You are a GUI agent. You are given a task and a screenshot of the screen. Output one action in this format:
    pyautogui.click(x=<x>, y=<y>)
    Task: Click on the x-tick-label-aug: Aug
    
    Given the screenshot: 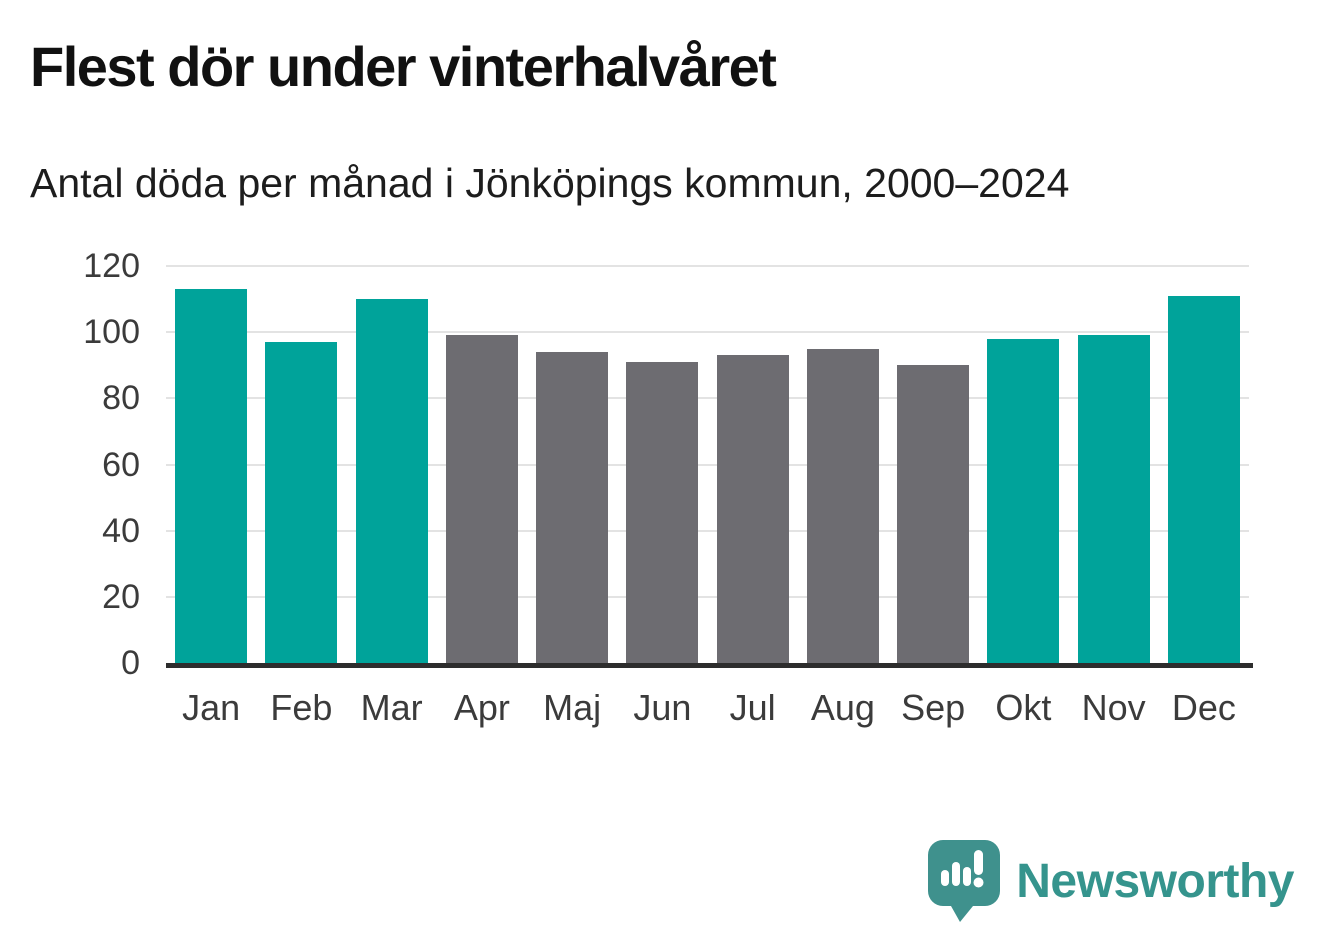 What is the action you would take?
    pyautogui.click(x=842, y=707)
    